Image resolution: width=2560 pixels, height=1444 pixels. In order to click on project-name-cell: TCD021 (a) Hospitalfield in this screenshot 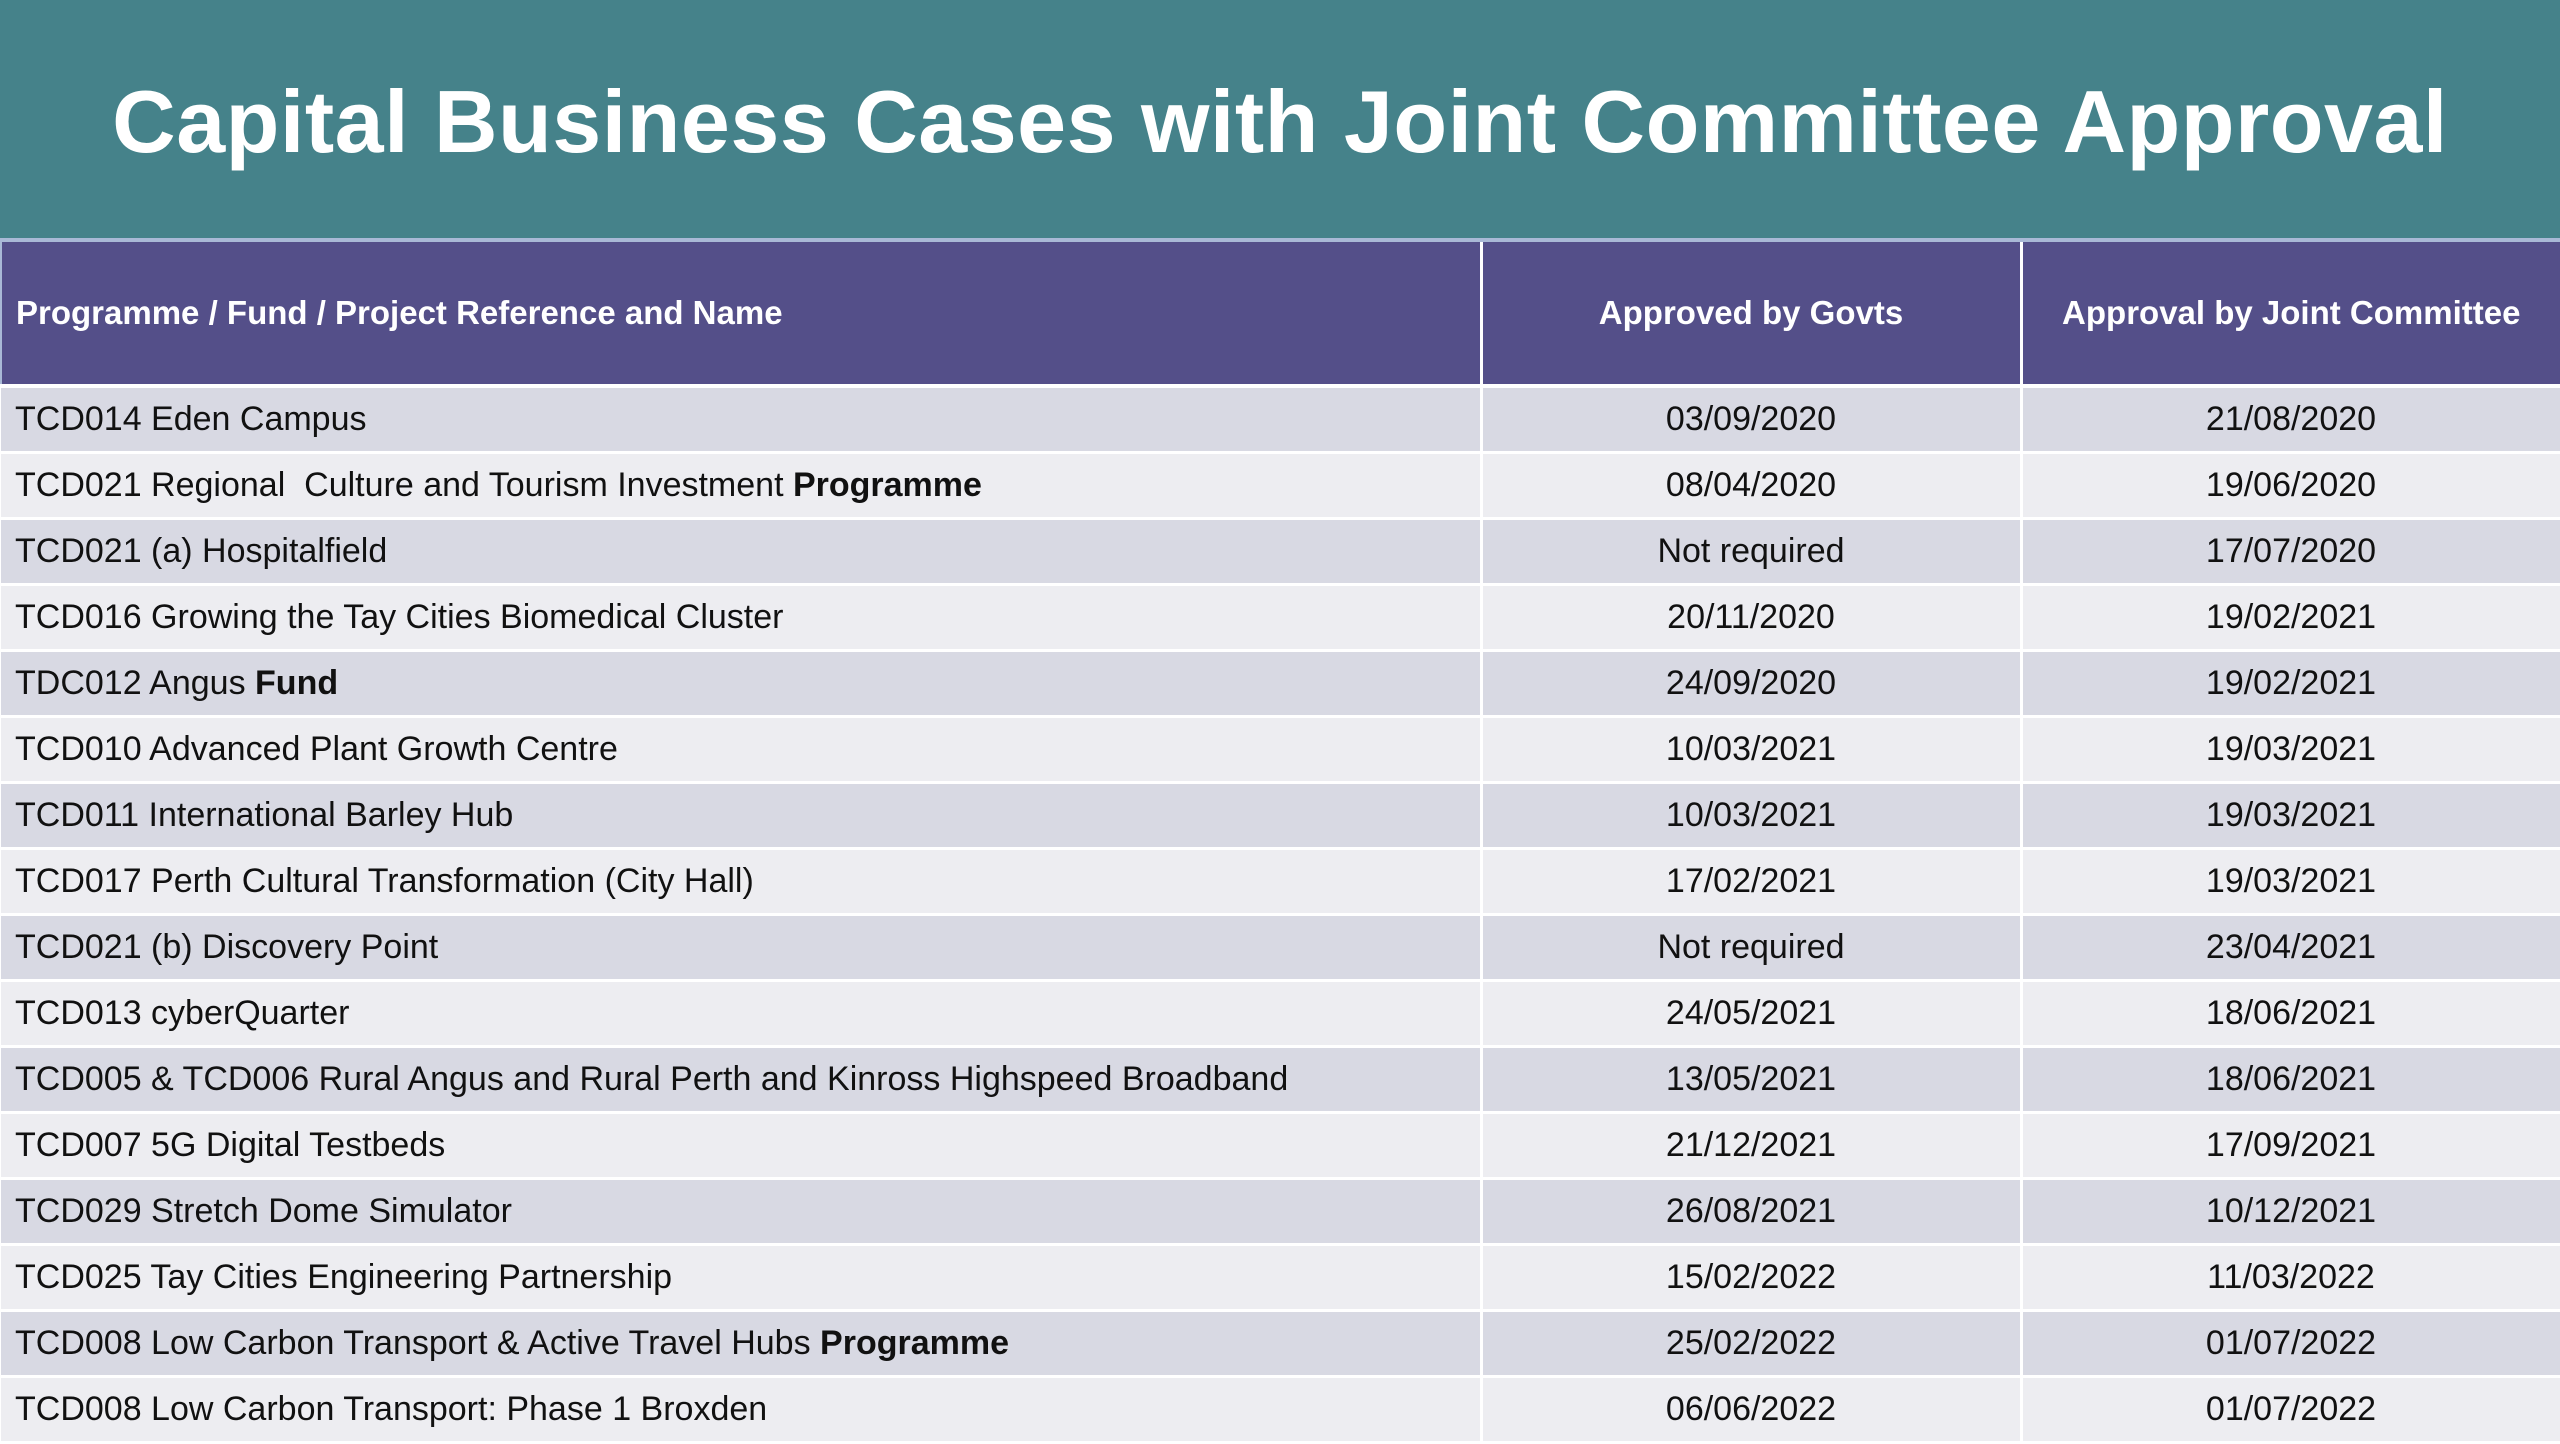, I will do `click(742, 552)`.